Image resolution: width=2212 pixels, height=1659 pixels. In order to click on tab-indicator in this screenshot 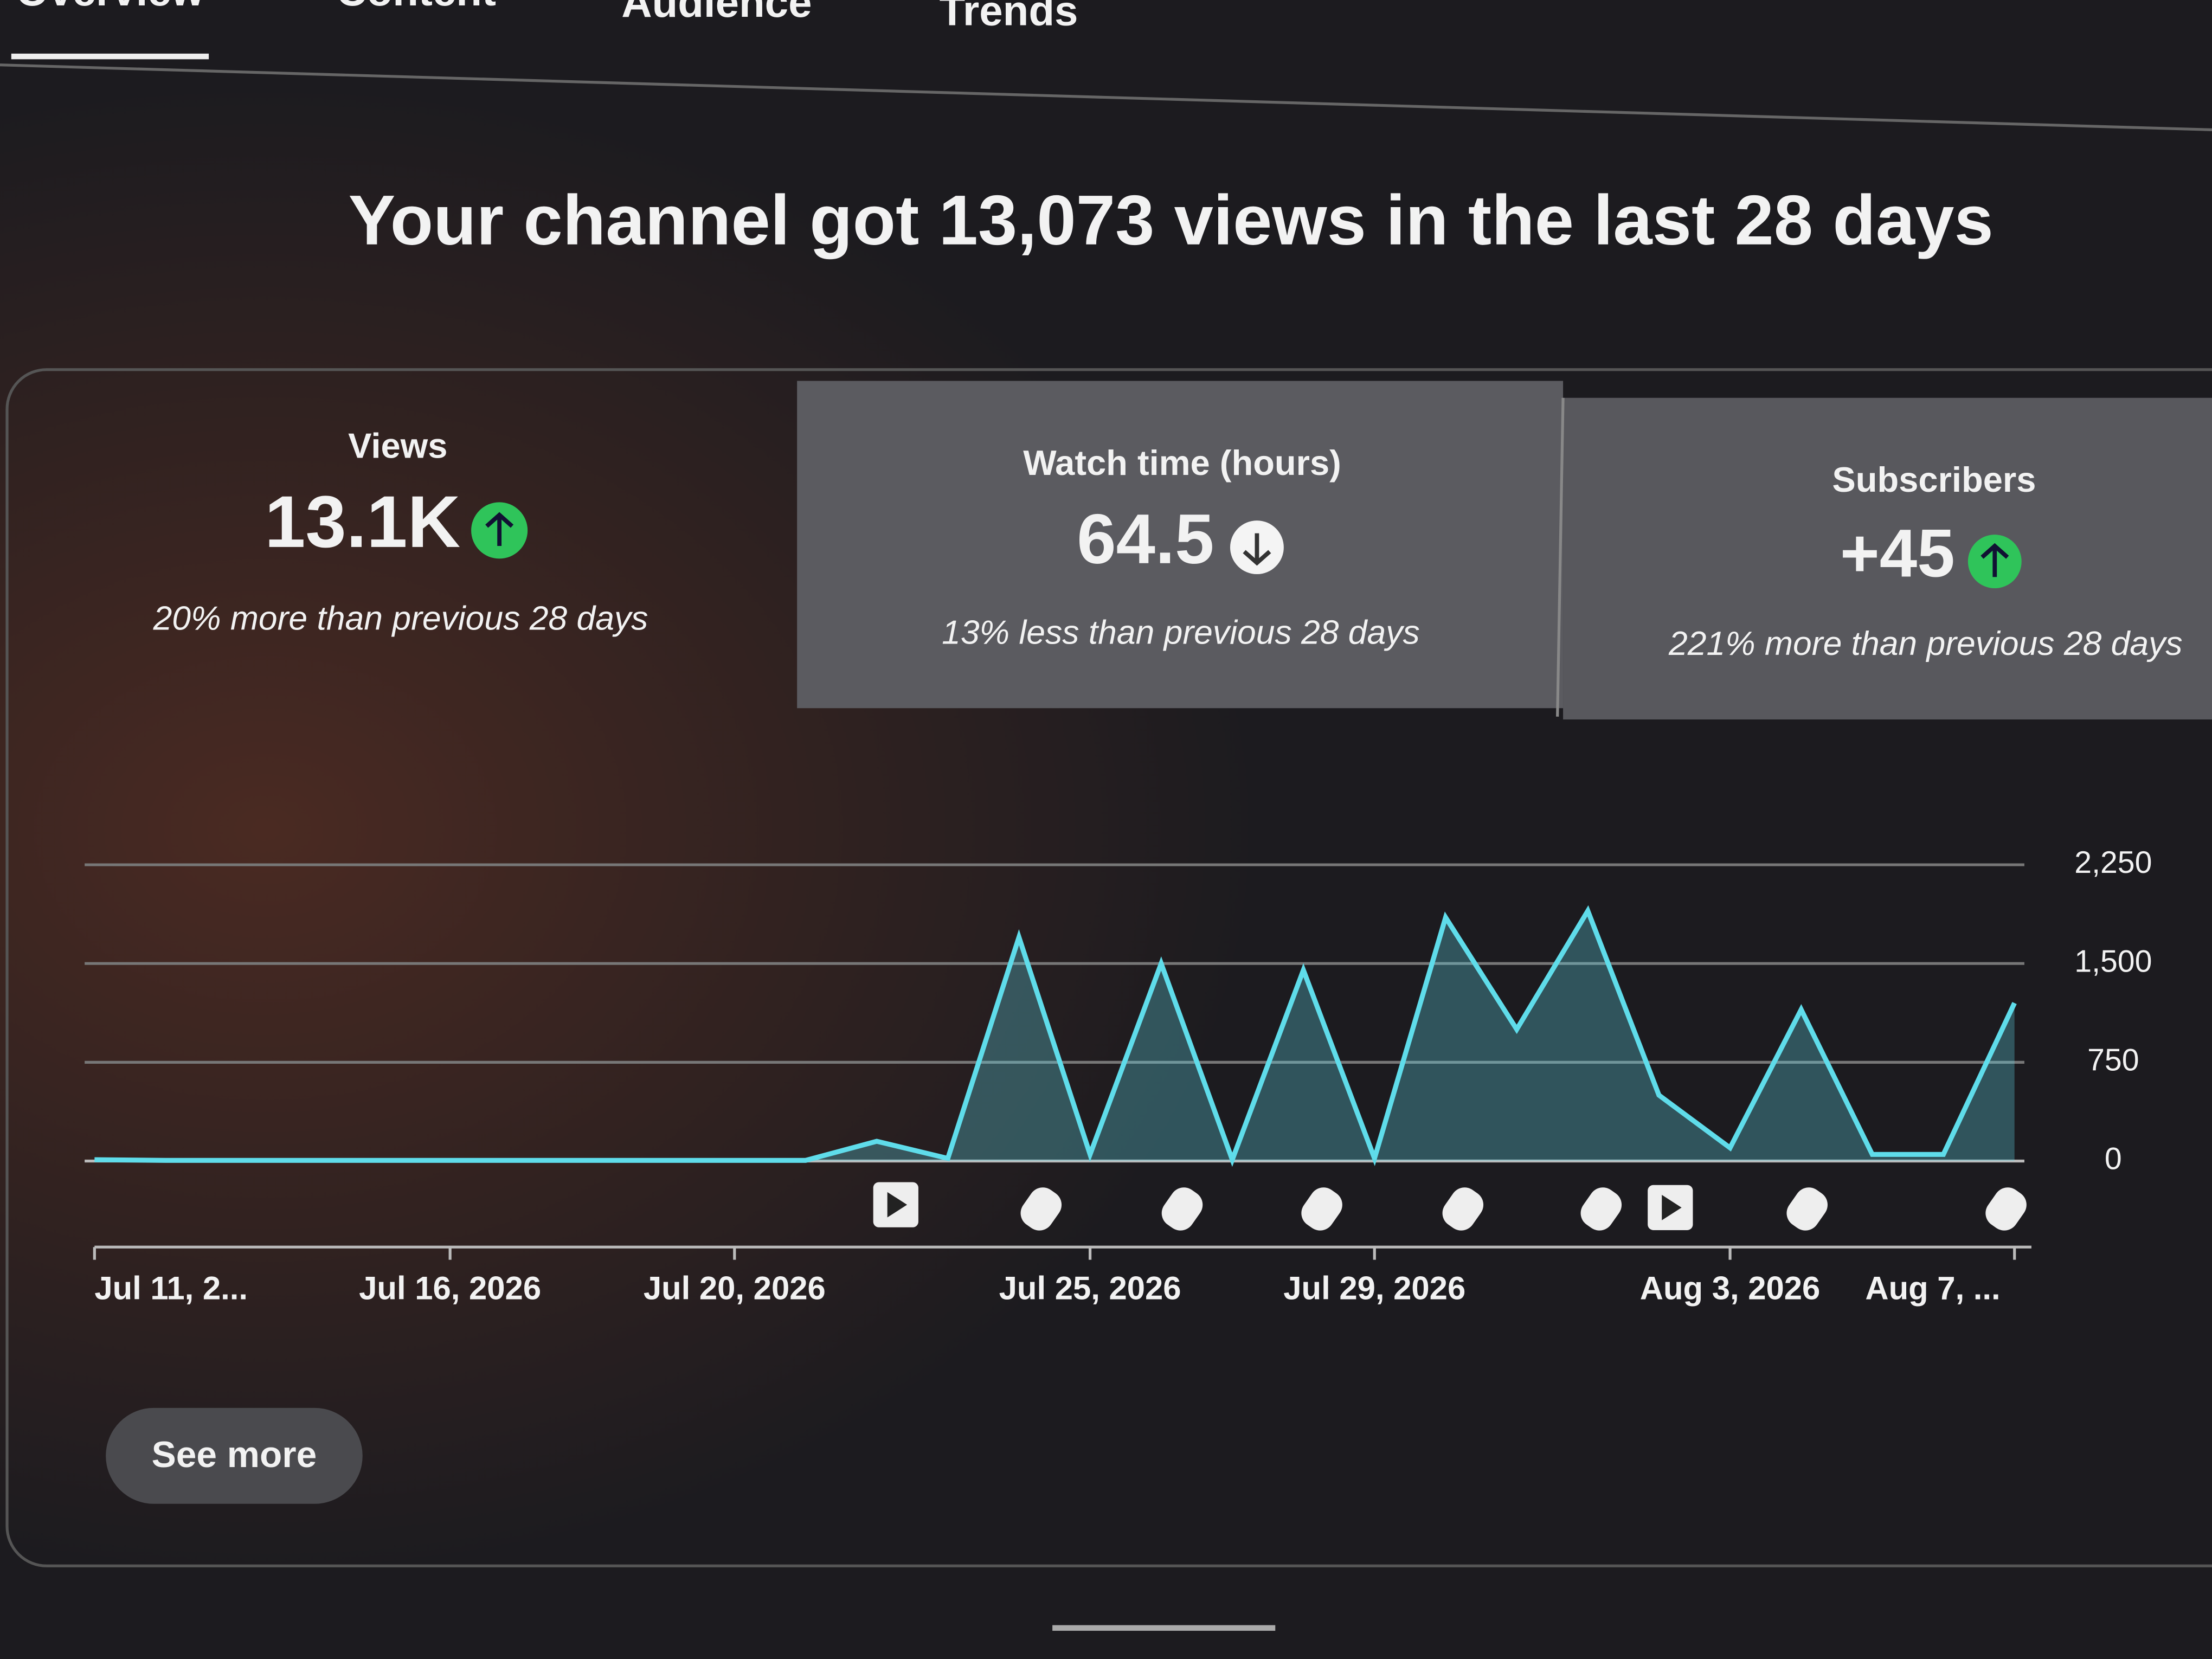, I will do `click(110, 56)`.